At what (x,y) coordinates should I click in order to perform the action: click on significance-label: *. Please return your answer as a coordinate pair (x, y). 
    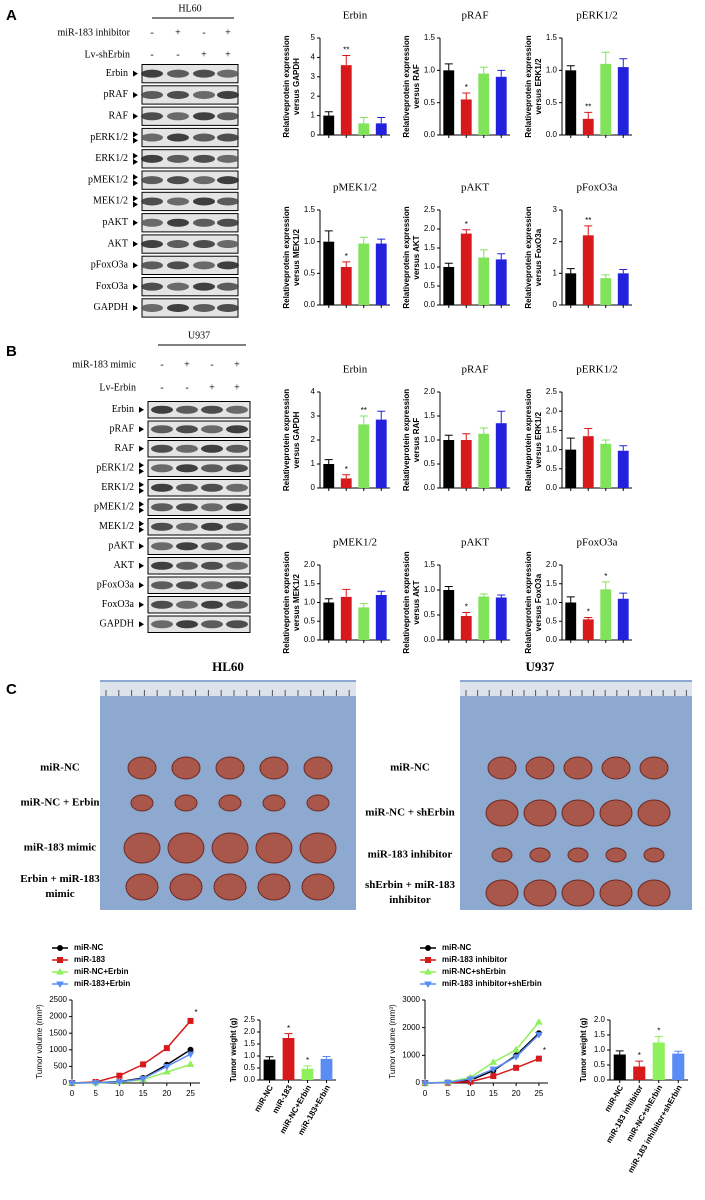
    Looking at the image, I should click on (466, 607).